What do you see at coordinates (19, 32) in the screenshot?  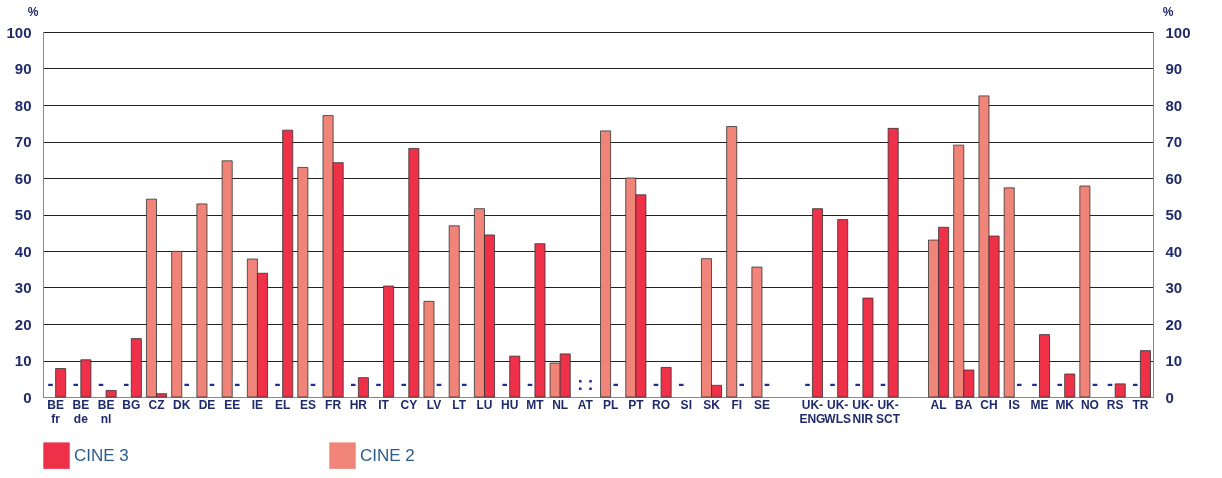 I see `y-tick-label: 100` at bounding box center [19, 32].